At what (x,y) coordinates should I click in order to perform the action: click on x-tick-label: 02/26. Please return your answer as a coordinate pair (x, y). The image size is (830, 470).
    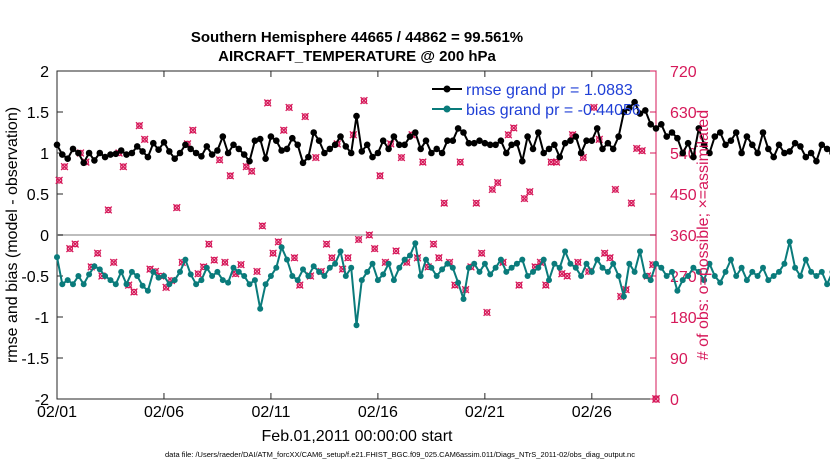
    Looking at the image, I should click on (592, 412).